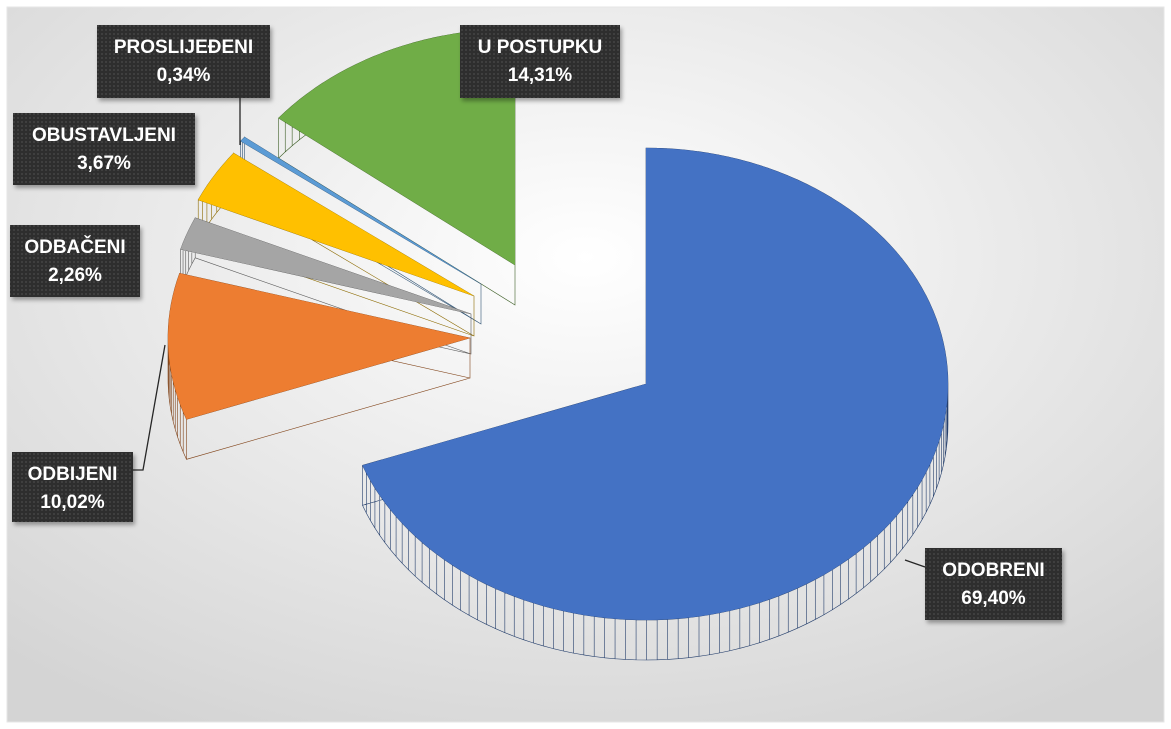  What do you see at coordinates (183, 47) in the screenshot?
I see `category-label: PROSLIJEĐENI` at bounding box center [183, 47].